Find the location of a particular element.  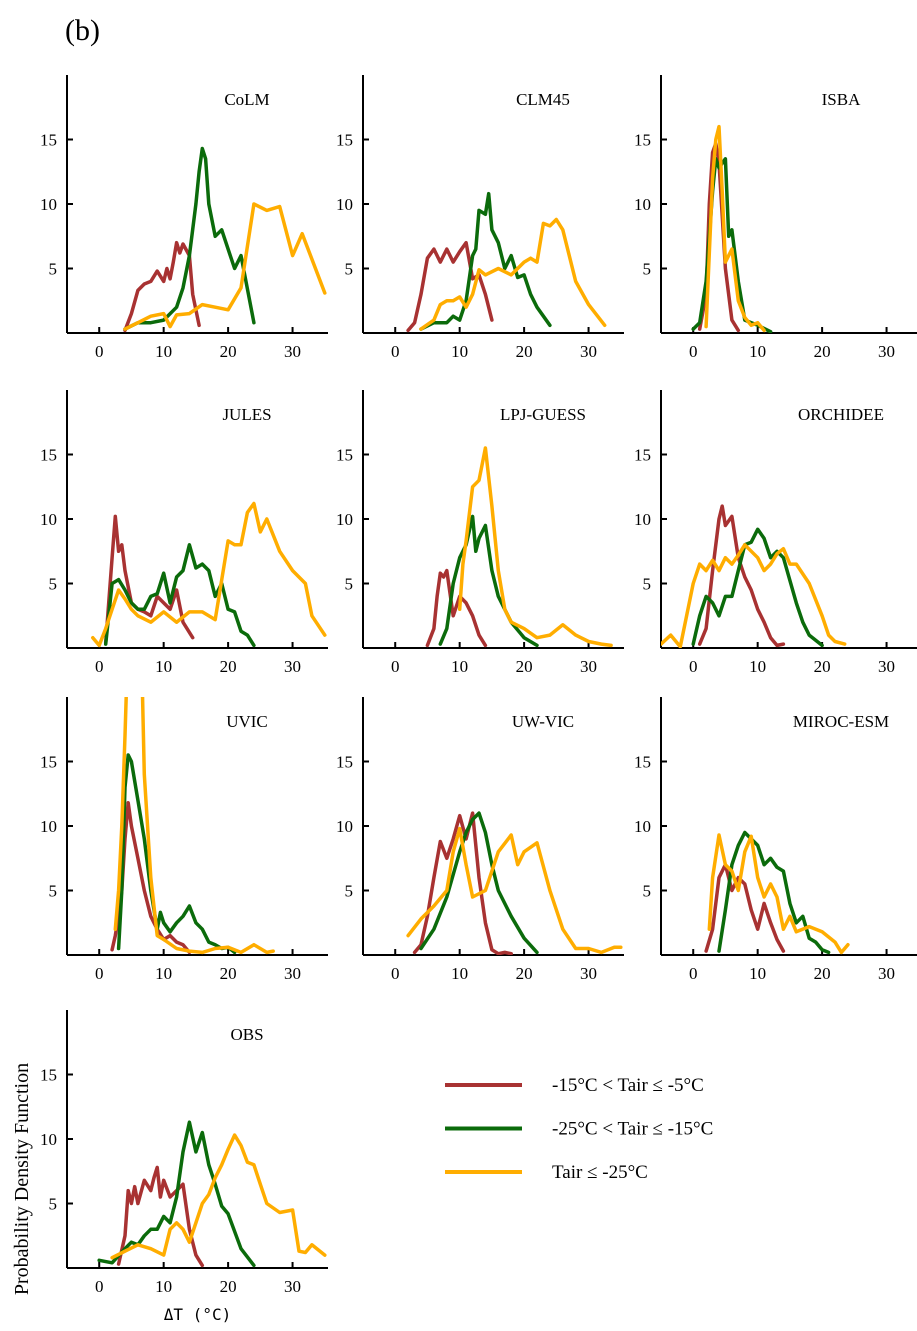

panel: 0 10 20 30 5 10 15 CoLM is located at coordinates (184, 218).